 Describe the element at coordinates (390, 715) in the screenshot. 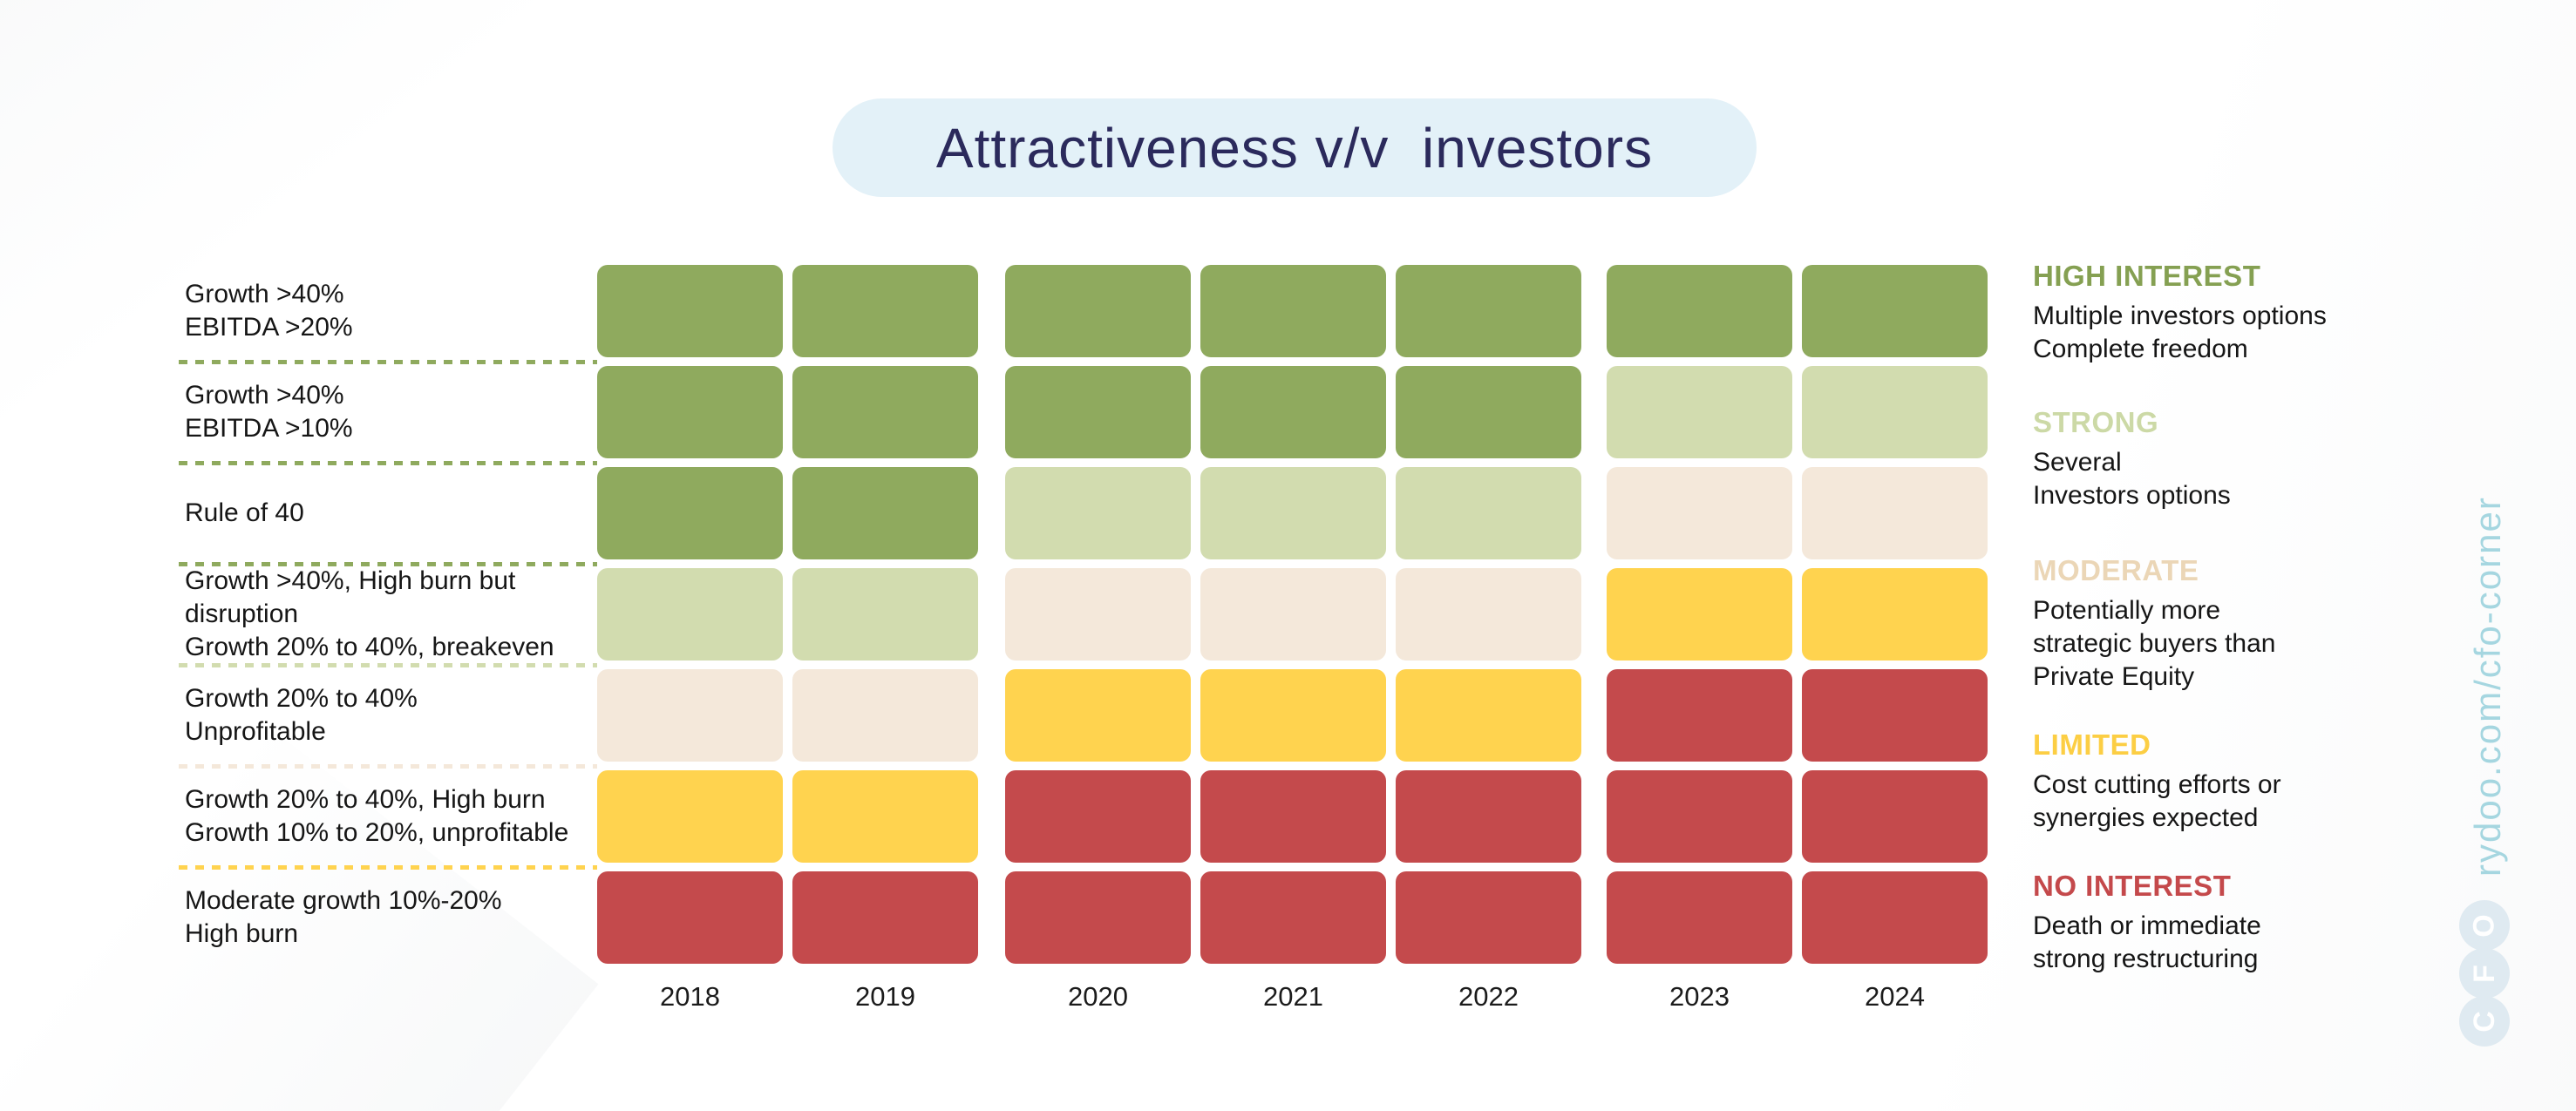

I see `row-label: Growth 20% to 40% Unprofitable` at that location.